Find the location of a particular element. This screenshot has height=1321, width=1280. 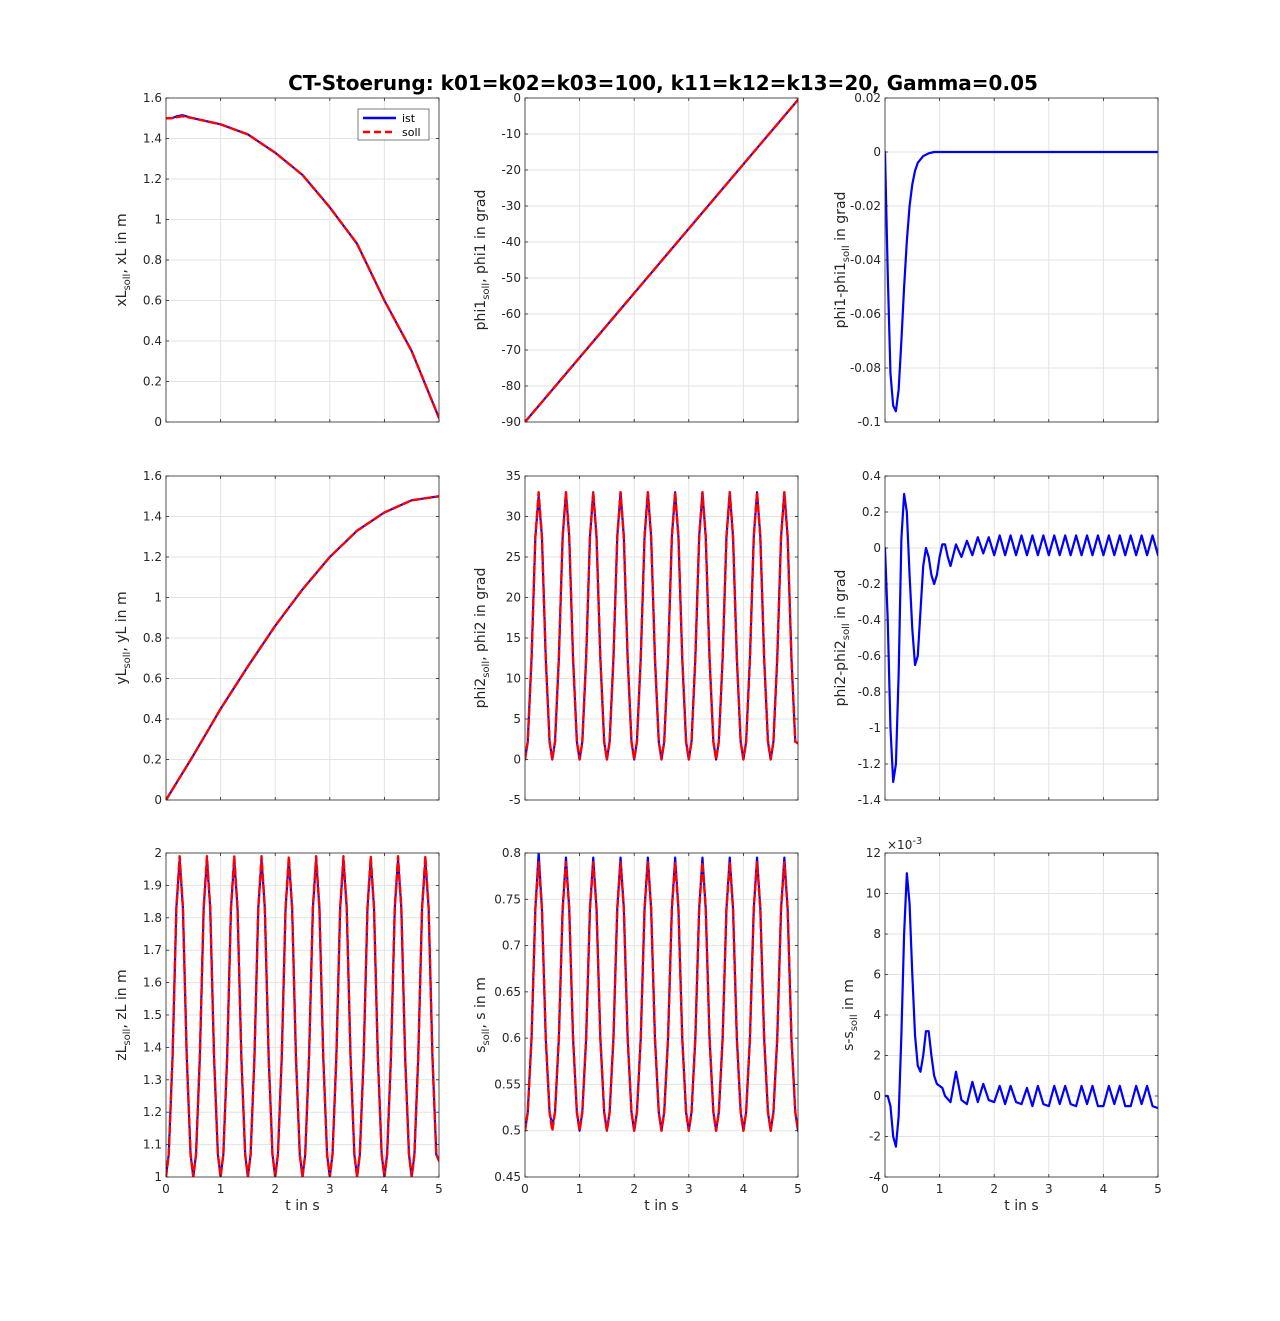

y-tick-label: -60 is located at coordinates (511, 314).